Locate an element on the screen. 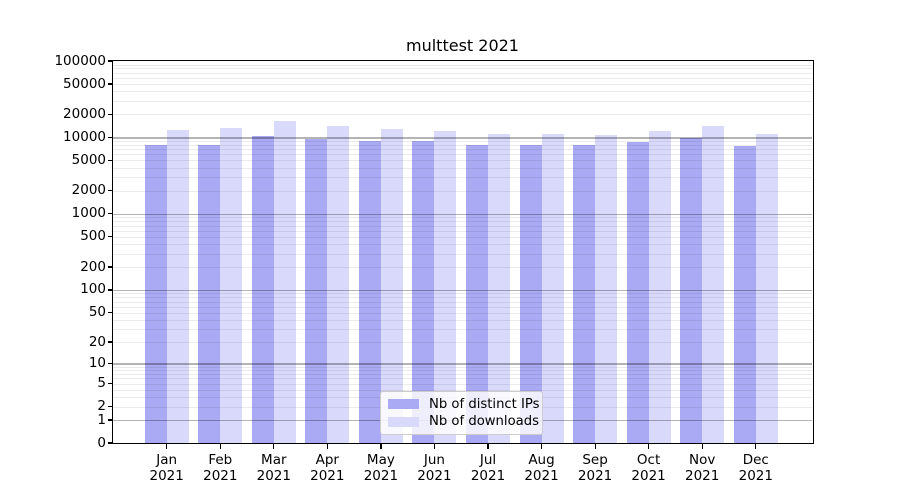 This screenshot has width=900, height=500. bar-apr-distinct-ips is located at coordinates (316, 290).